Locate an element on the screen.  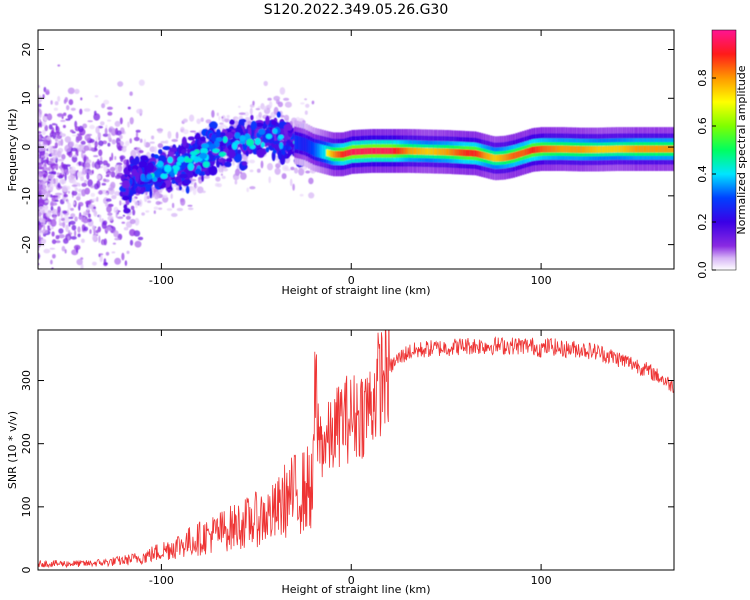
spectrogram-x-tick-label: 0 is located at coordinates (351, 280).